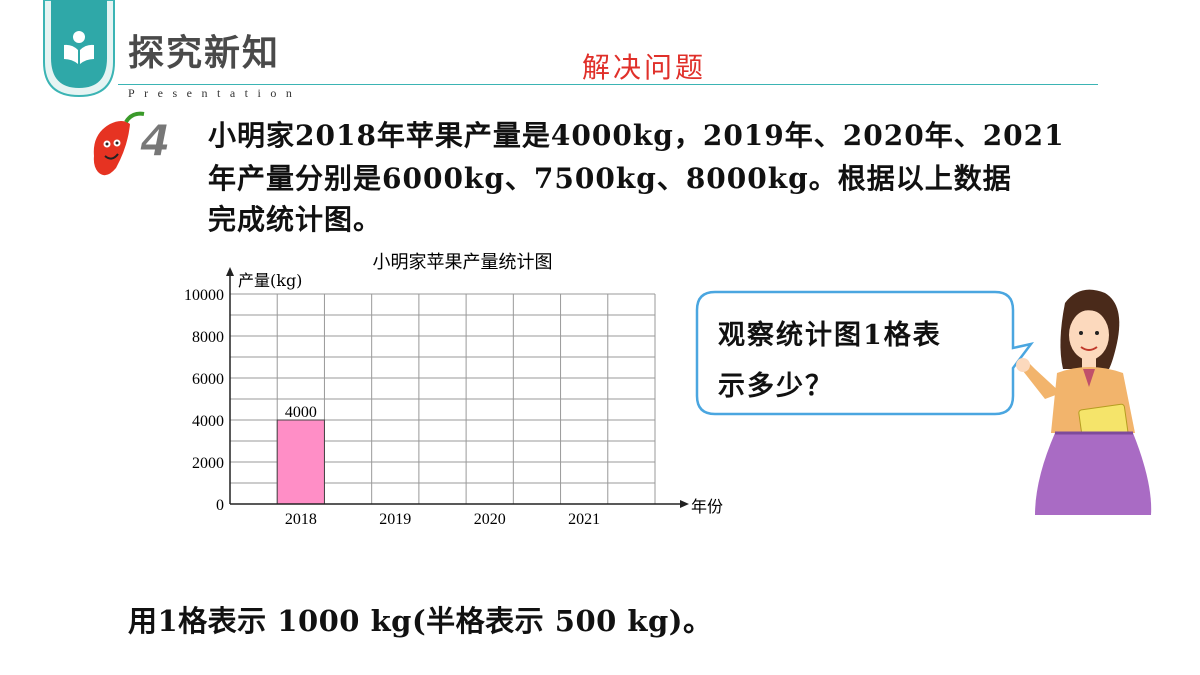 The height and width of the screenshot is (675, 1200). What do you see at coordinates (208, 463) in the screenshot?
I see `y-tick-label: 2000` at bounding box center [208, 463].